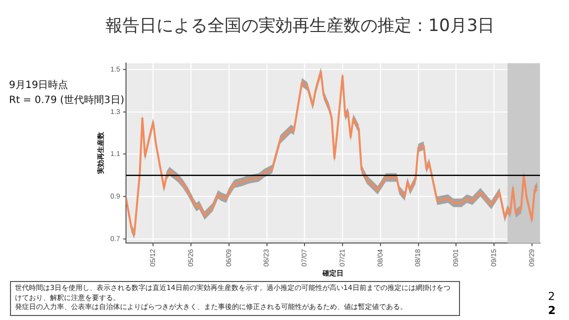  What do you see at coordinates (38, 85) in the screenshot?
I see `text: 9月19日時点` at bounding box center [38, 85].